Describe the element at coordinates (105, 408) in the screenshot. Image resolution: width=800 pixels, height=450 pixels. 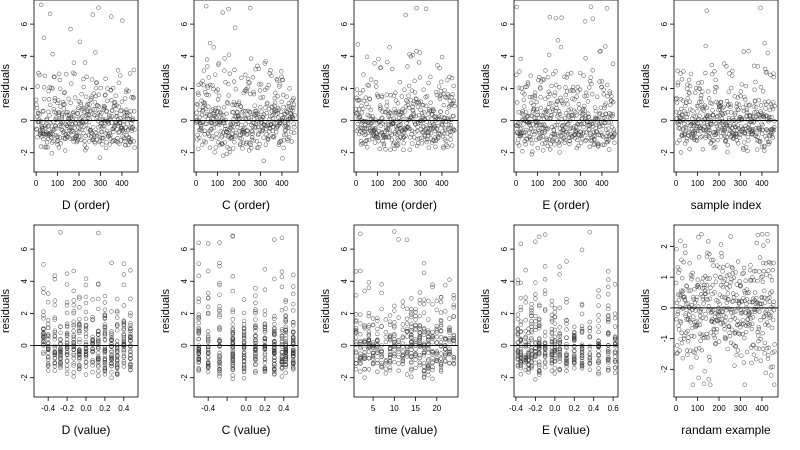
I see `x-tick-label: 0.2` at that location.